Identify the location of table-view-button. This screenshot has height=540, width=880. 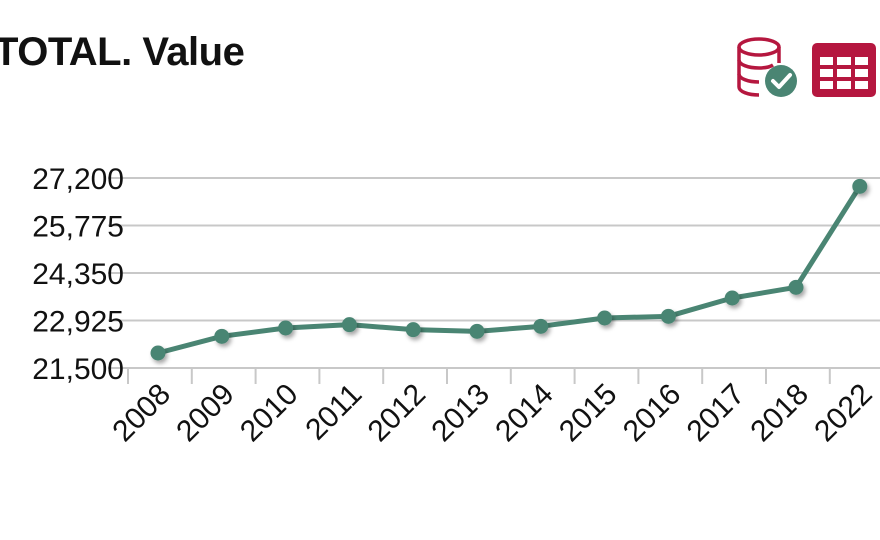
(844, 72).